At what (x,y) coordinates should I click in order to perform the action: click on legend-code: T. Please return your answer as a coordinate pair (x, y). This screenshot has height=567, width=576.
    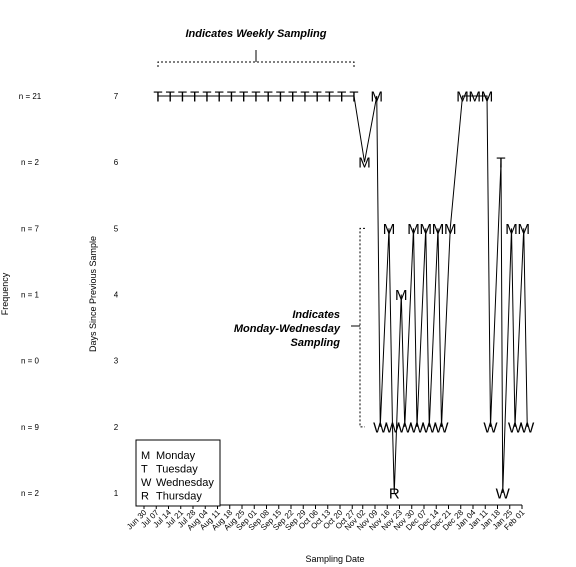
    Looking at the image, I should click on (144, 470).